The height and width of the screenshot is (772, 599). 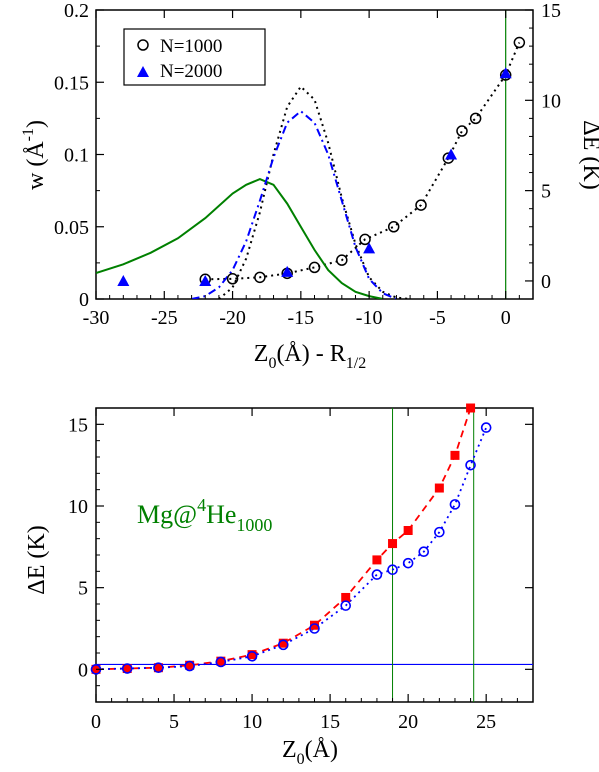 What do you see at coordinates (83, 589) in the screenshot?
I see `bottom-y-tick-label: 5` at bounding box center [83, 589].